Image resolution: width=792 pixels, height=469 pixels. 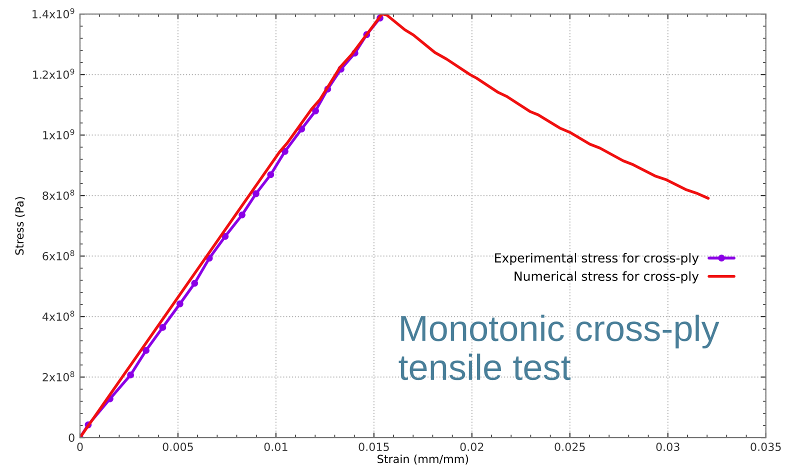 What do you see at coordinates (765, 447) in the screenshot?
I see `x-tick-label: 0.035` at bounding box center [765, 447].